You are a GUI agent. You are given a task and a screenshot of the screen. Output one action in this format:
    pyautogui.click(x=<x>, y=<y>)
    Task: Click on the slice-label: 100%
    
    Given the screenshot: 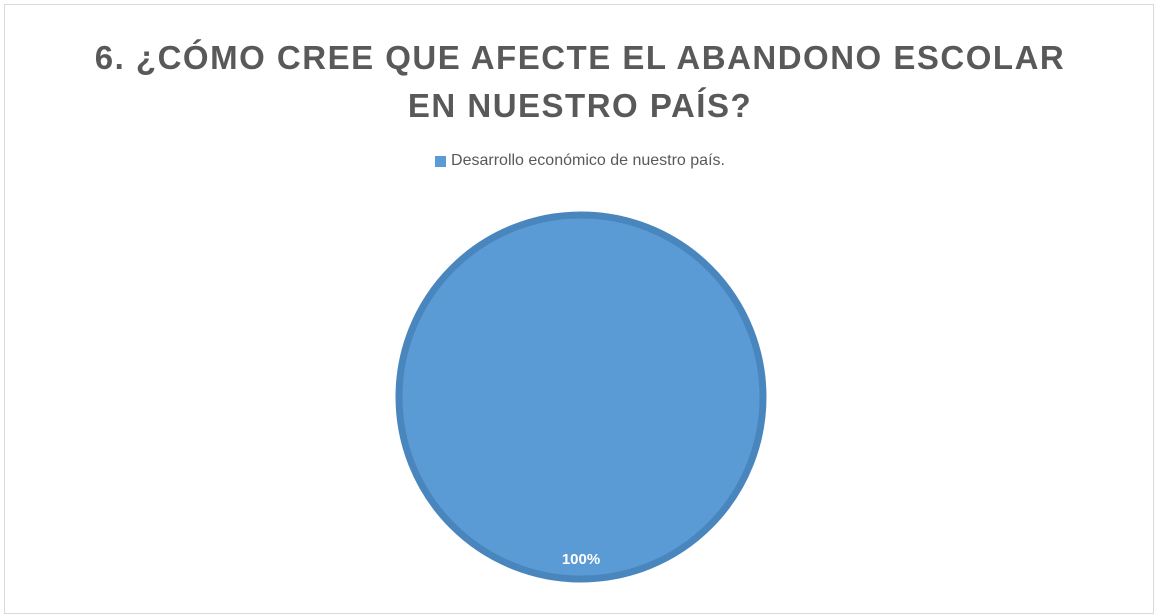 What is the action you would take?
    pyautogui.click(x=581, y=559)
    